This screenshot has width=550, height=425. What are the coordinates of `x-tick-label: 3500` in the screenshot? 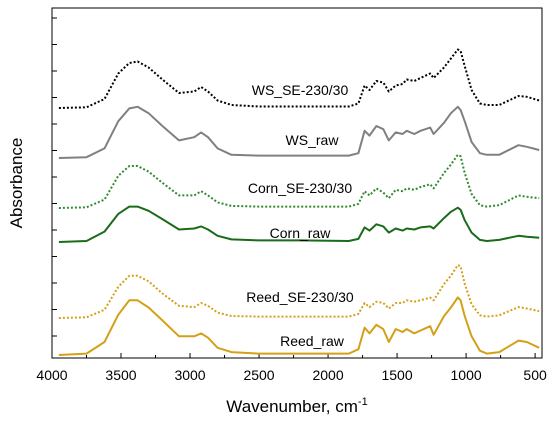 It's located at (120, 375).